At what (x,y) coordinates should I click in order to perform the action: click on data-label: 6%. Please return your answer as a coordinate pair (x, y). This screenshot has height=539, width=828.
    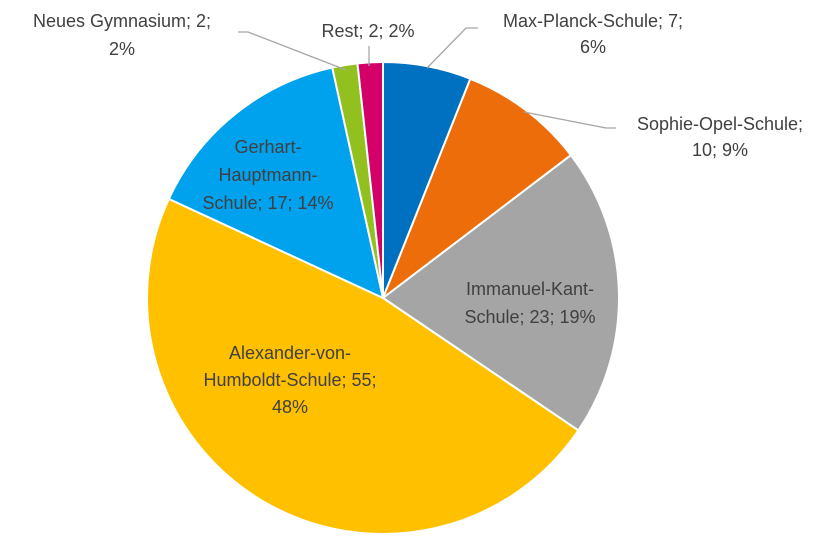
    Looking at the image, I should click on (593, 47).